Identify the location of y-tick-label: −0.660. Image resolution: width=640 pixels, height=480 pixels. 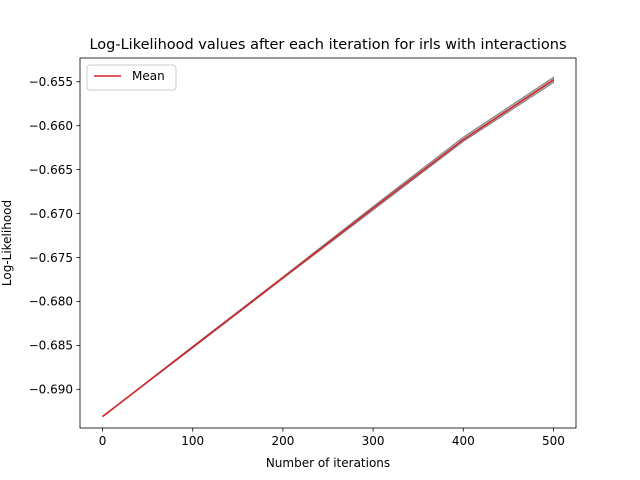
(51, 126).